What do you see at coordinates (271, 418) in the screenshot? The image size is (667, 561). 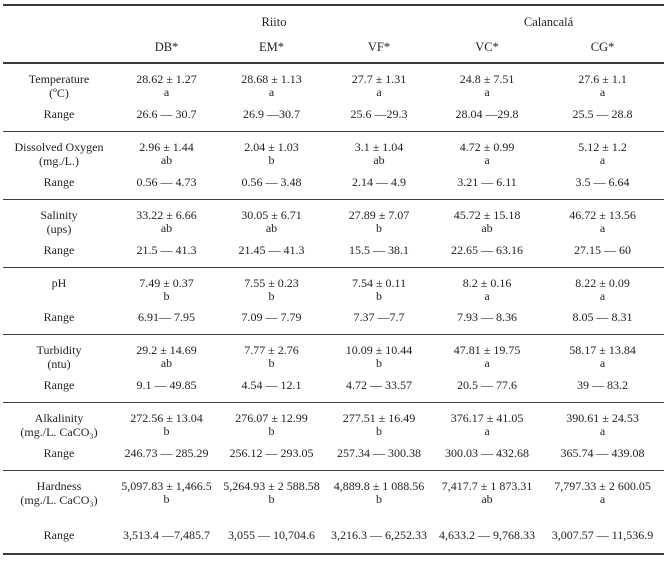 I see `mean-sd-value: 276.07 ± 12.99` at bounding box center [271, 418].